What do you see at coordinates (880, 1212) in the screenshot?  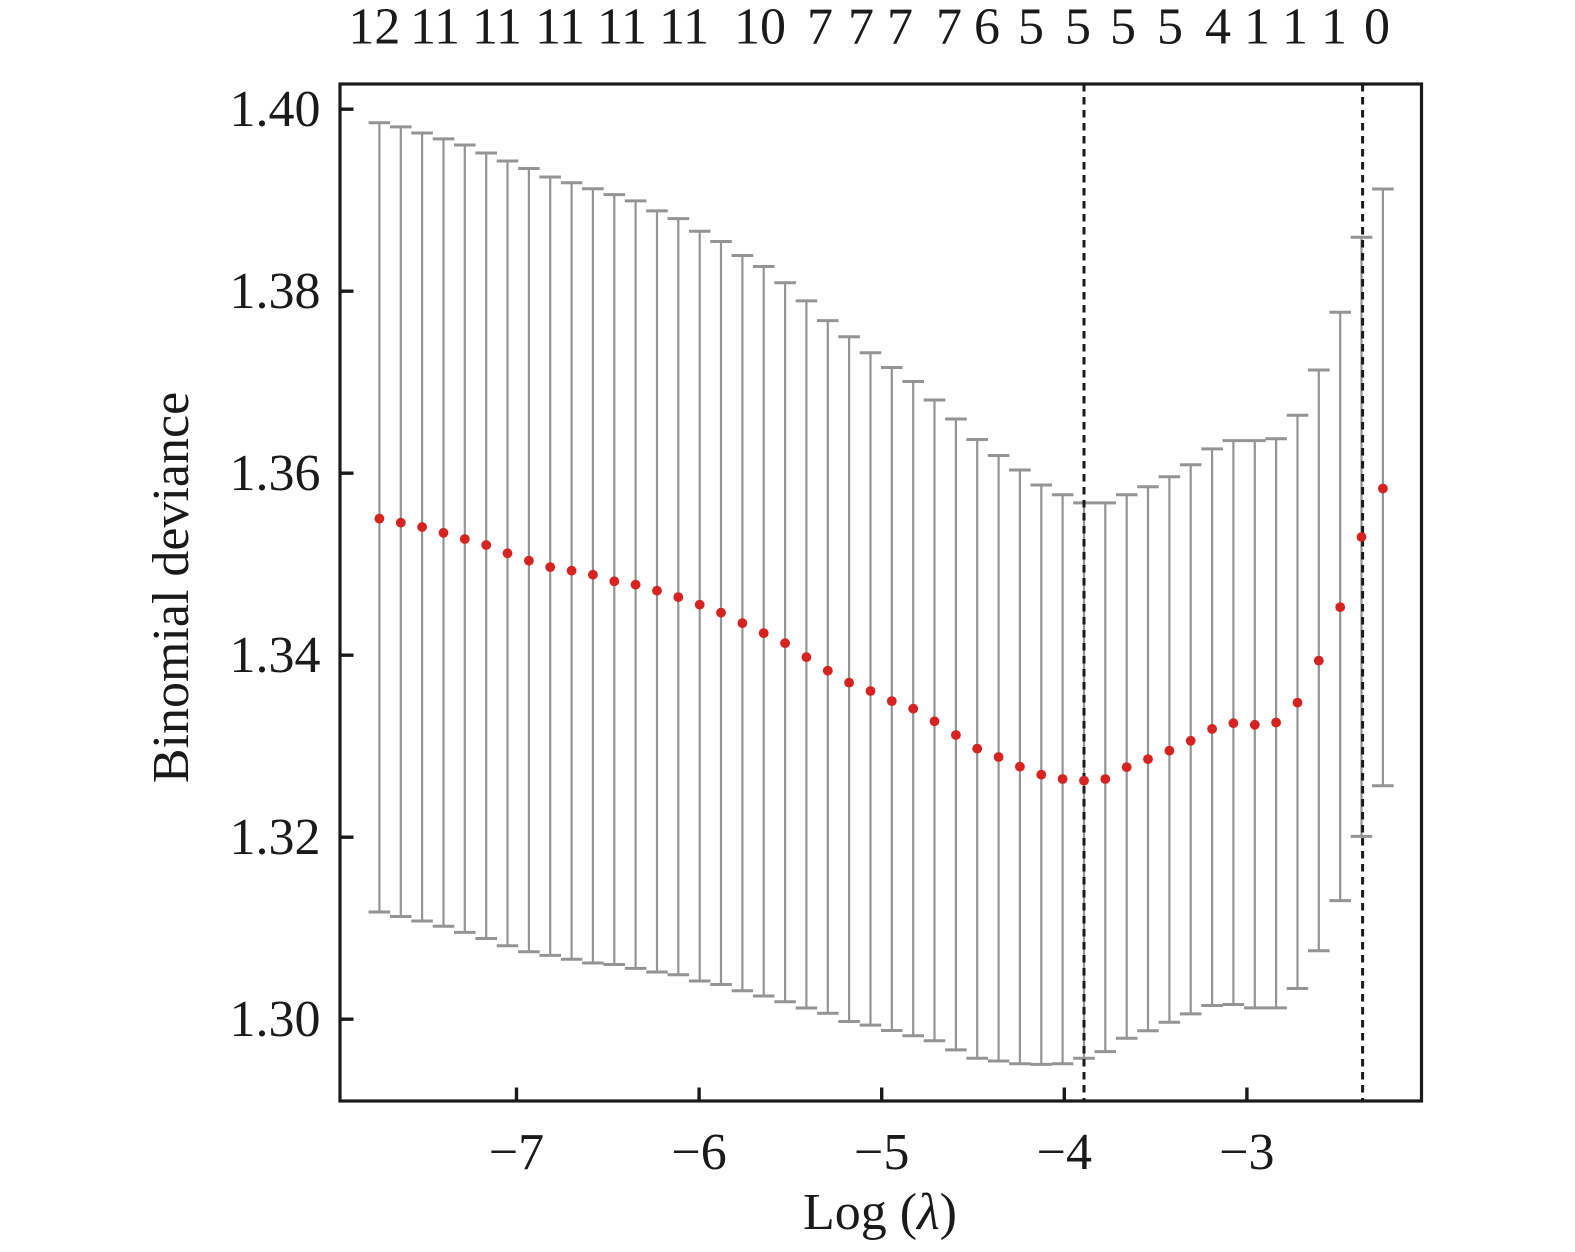 I see `svg-text: Log (λ)` at bounding box center [880, 1212].